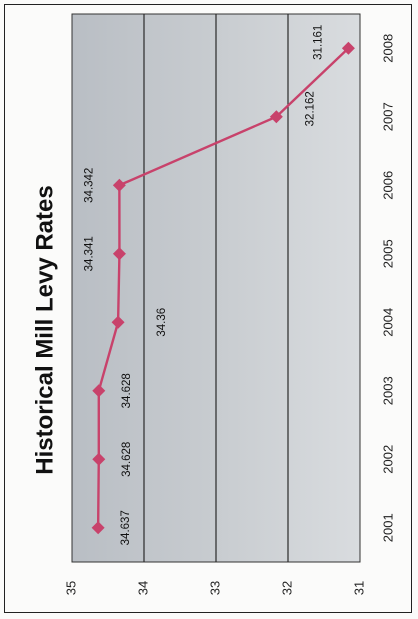 The height and width of the screenshot is (619, 418). I want to click on value-tick-label: 35, so click(70, 588).